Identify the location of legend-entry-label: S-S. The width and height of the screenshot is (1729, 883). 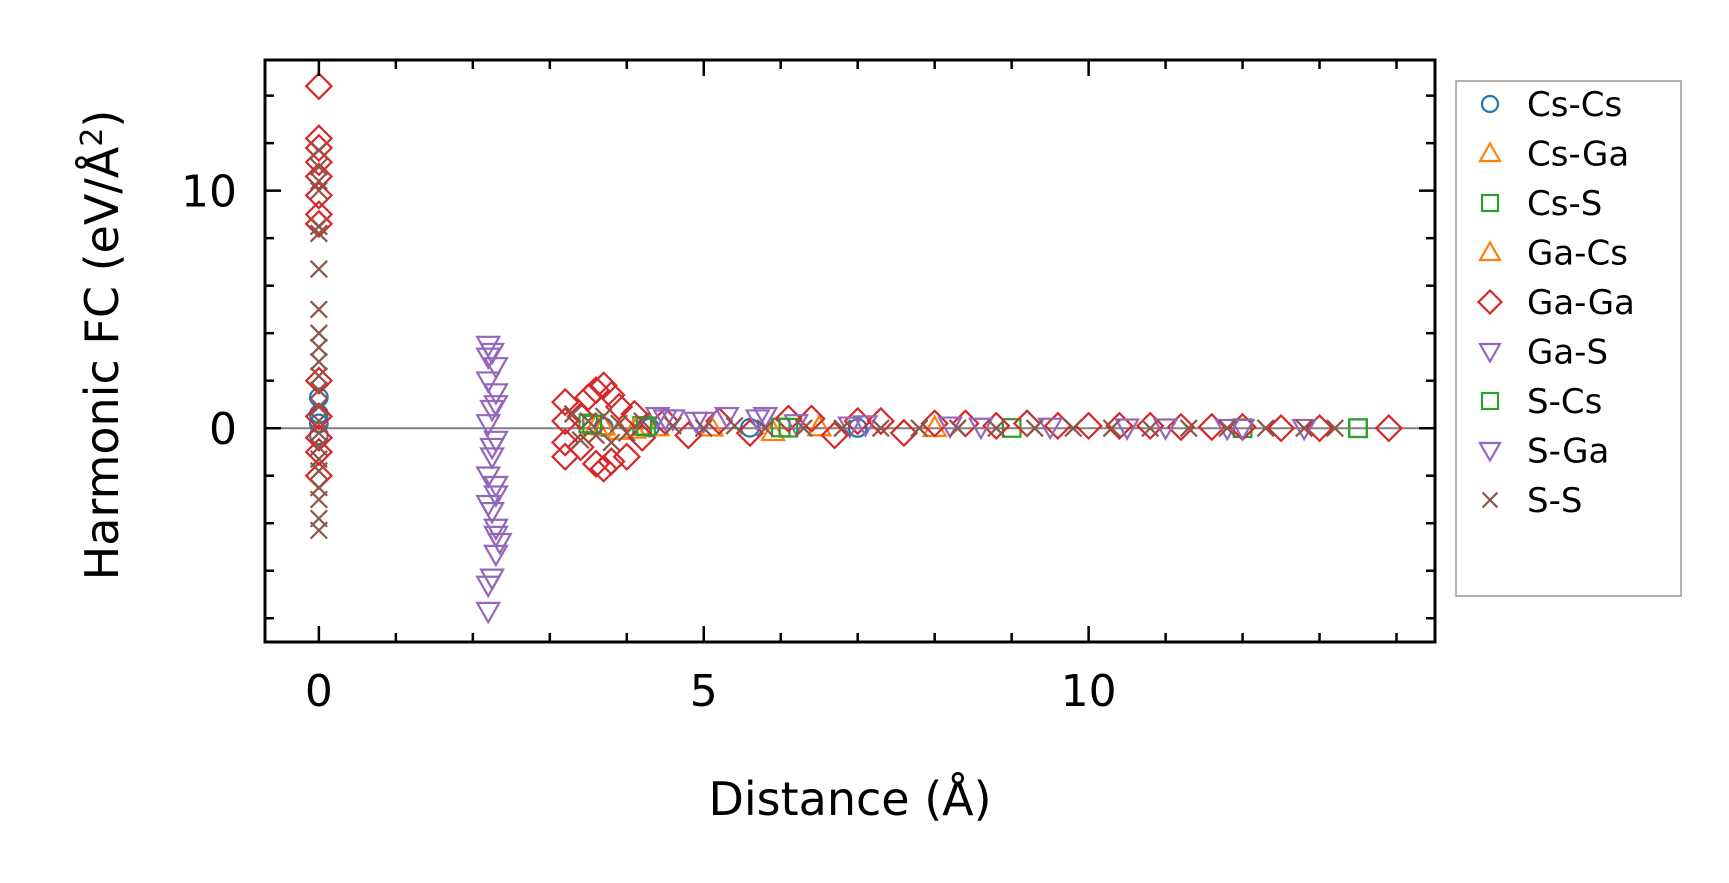
(1554, 501).